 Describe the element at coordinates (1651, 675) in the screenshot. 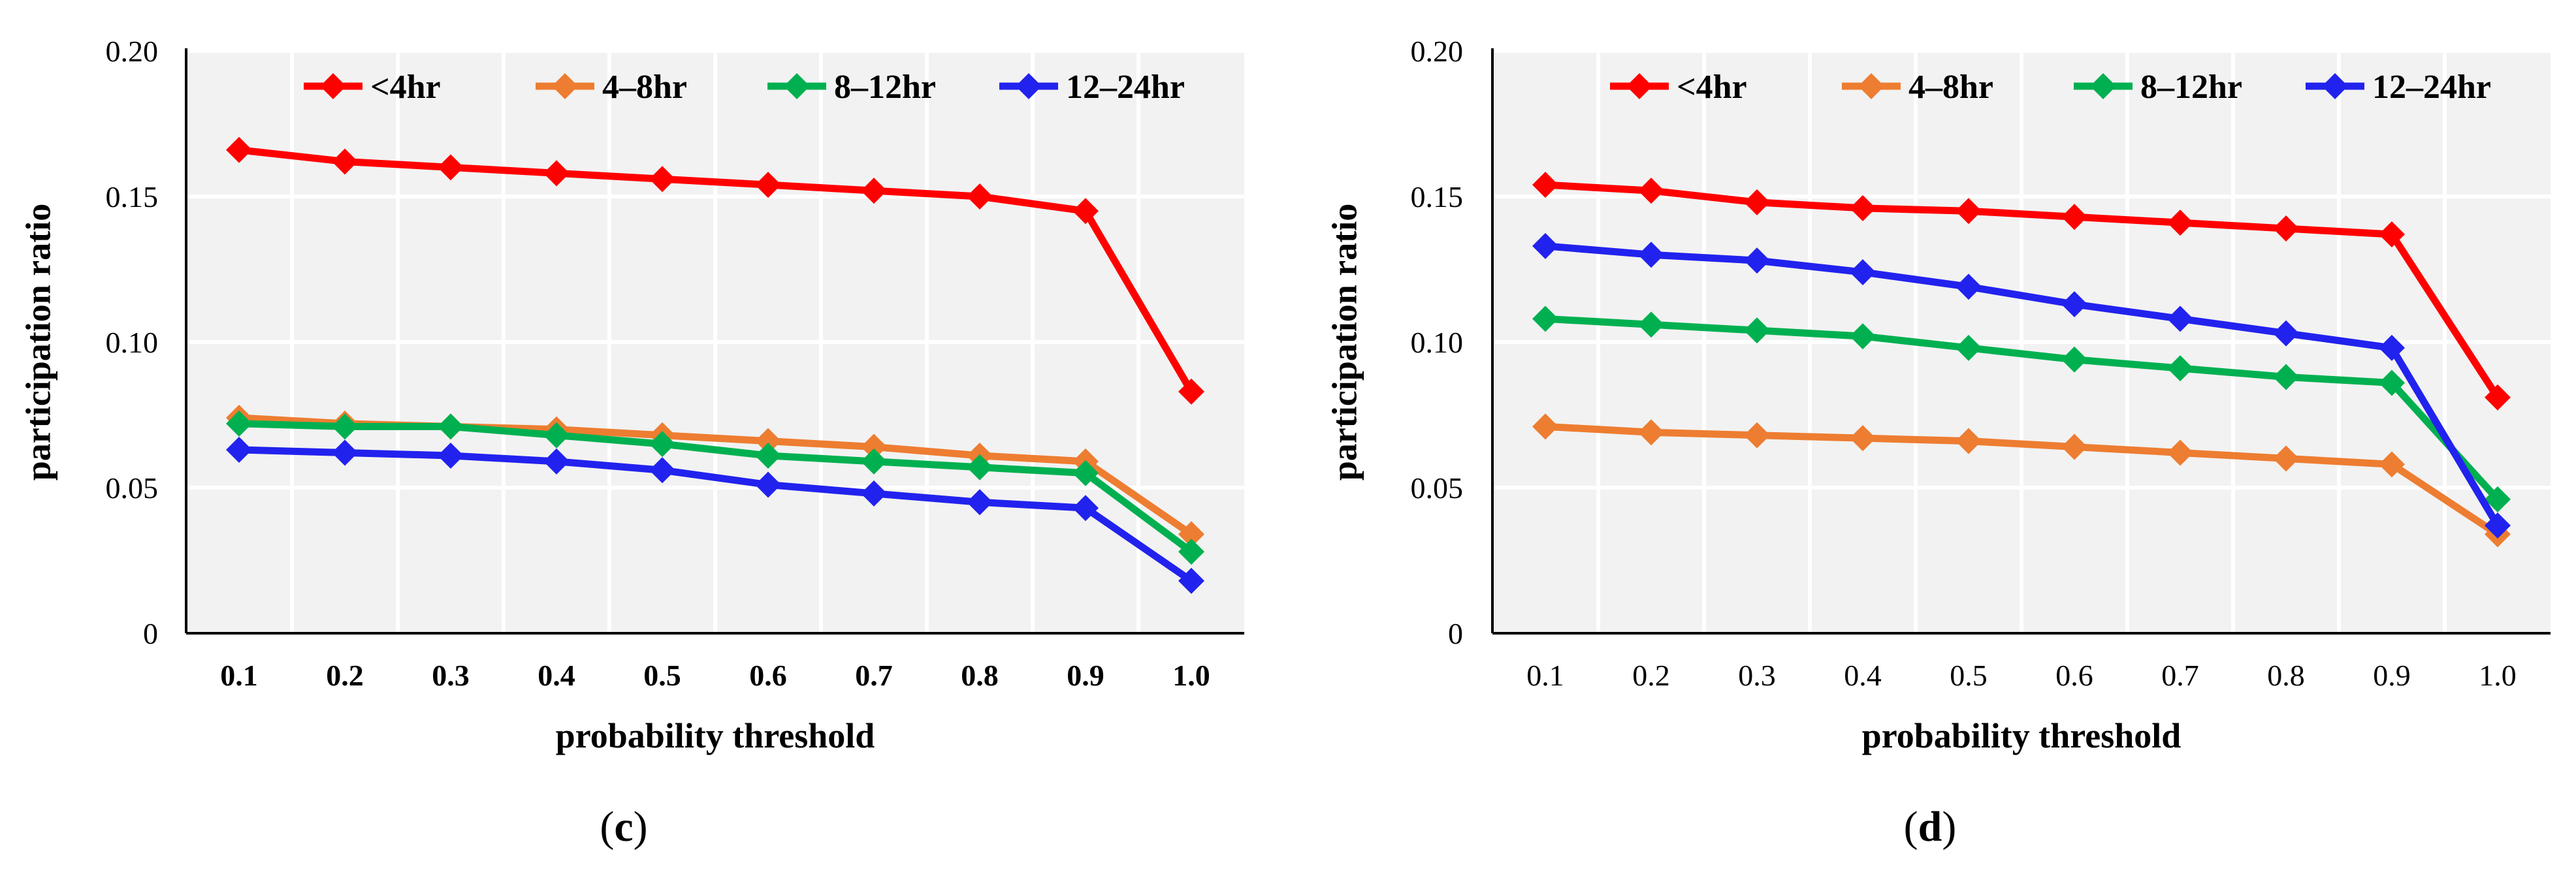

I see `x-tick-label: 0.2` at that location.